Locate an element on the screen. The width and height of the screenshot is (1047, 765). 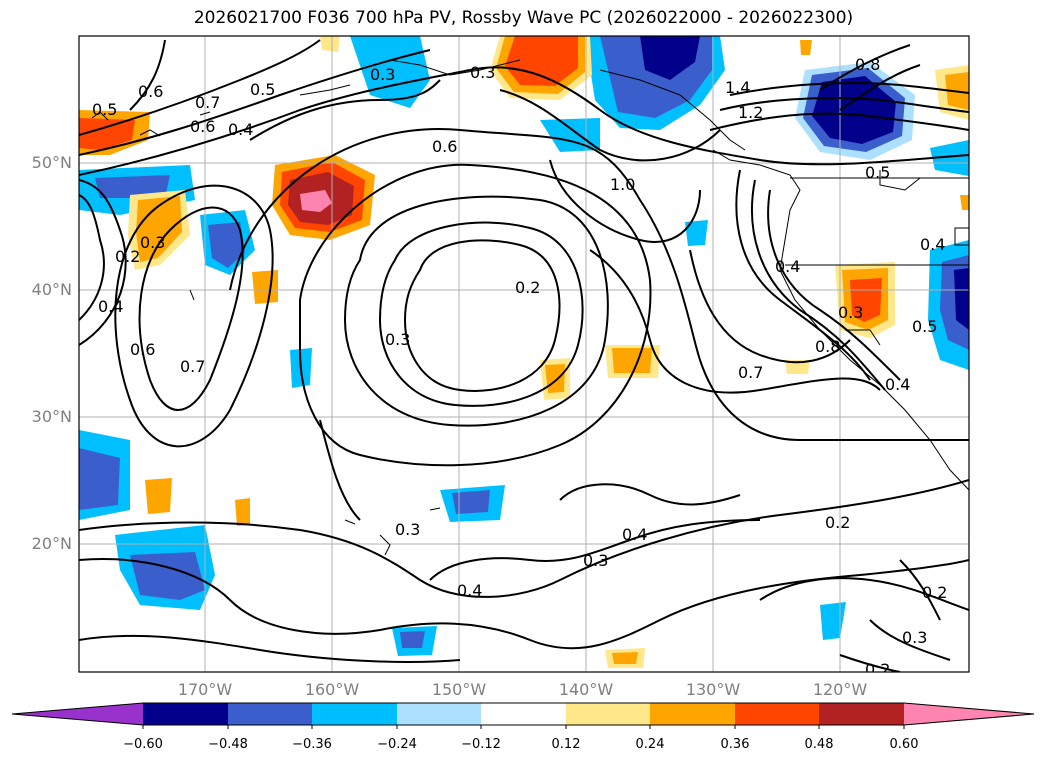
colorbar-extend-high is located at coordinates (969, 714).